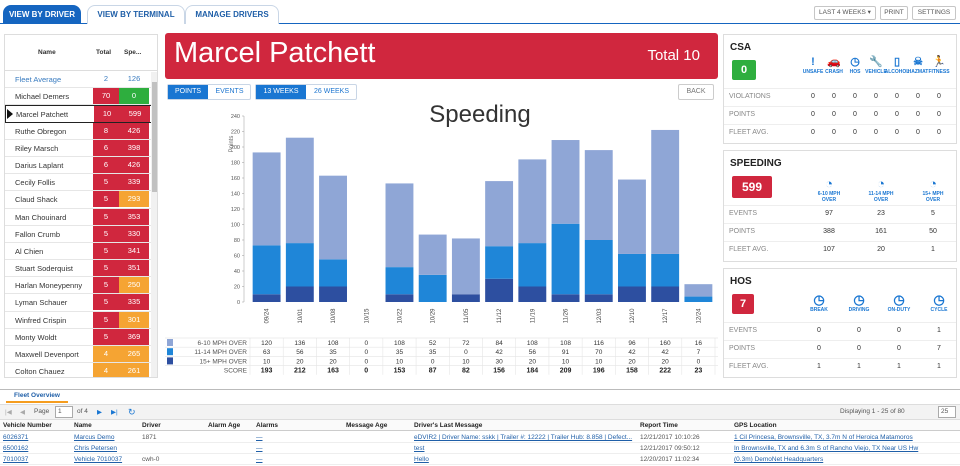 The width and height of the screenshot is (960, 466). Describe the element at coordinates (188, 92) in the screenshot. I see `points-toggle: POINTS` at that location.